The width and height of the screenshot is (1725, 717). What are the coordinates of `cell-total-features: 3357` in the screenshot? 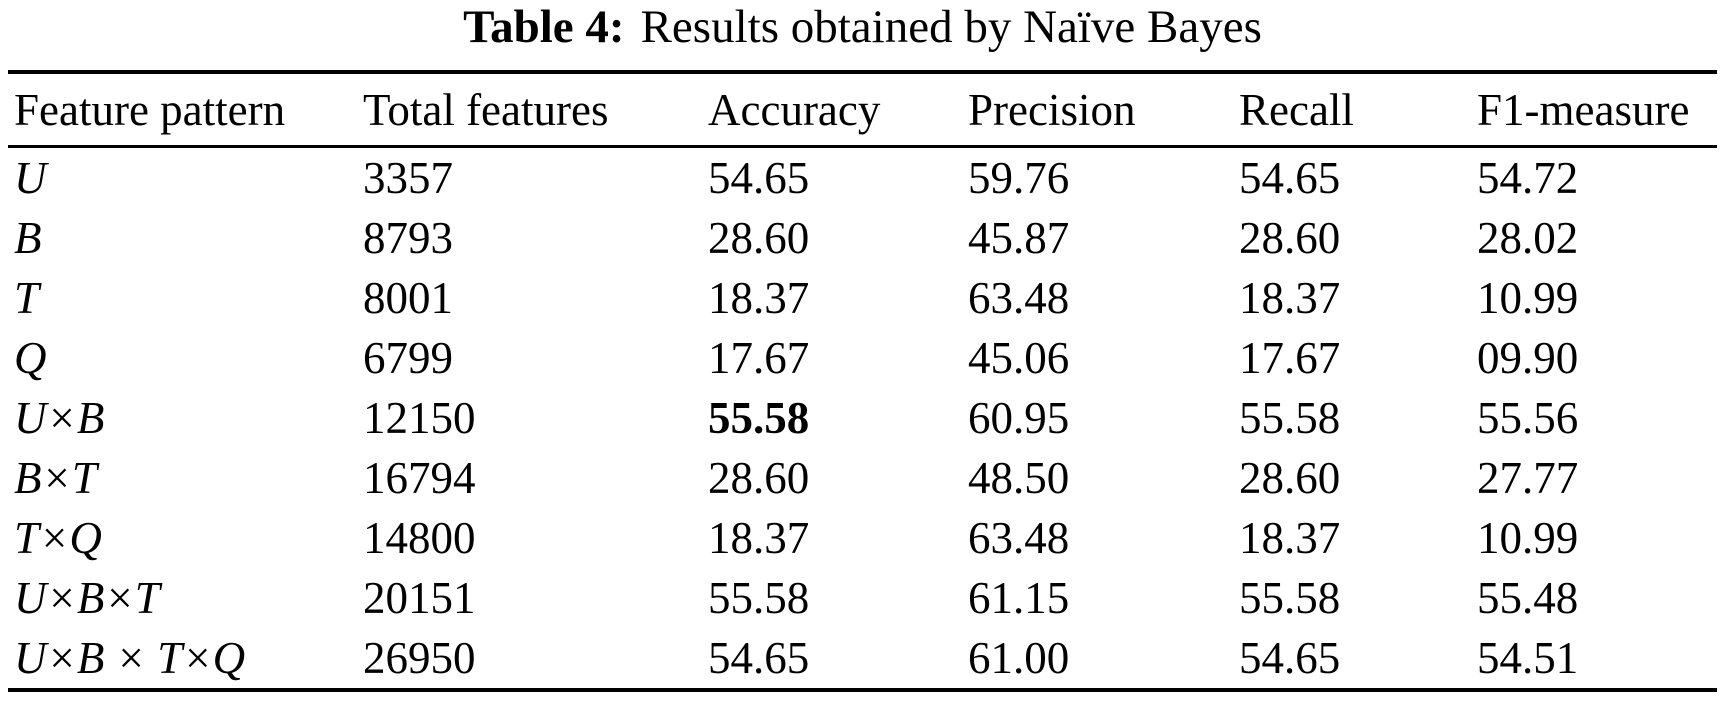 It's located at (408, 178).